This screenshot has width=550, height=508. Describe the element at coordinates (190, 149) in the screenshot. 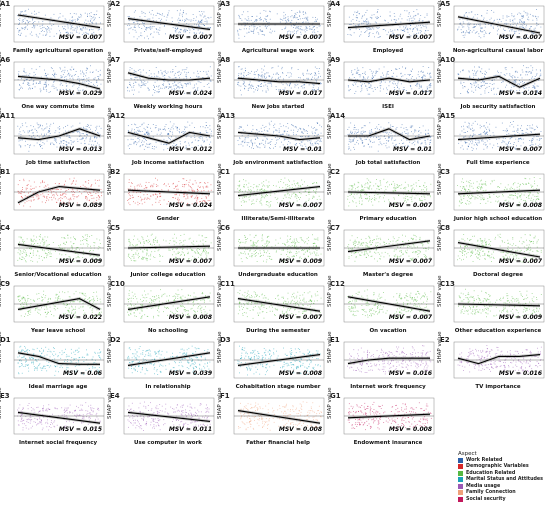

I see `msv-label: MSV = 0.012` at that location.